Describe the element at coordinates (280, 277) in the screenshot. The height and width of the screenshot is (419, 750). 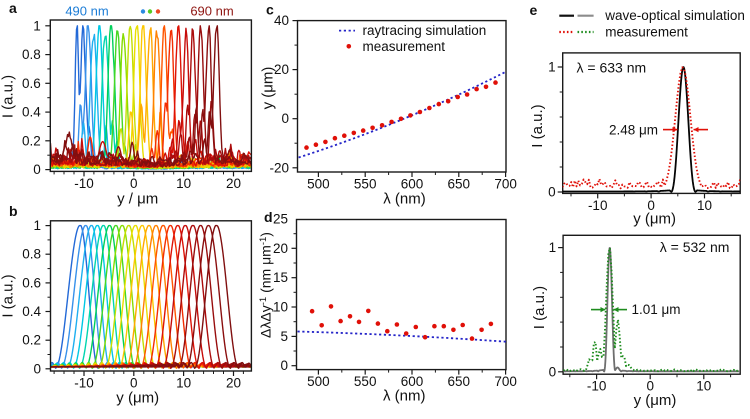
I see `svg-text: 15` at that location.